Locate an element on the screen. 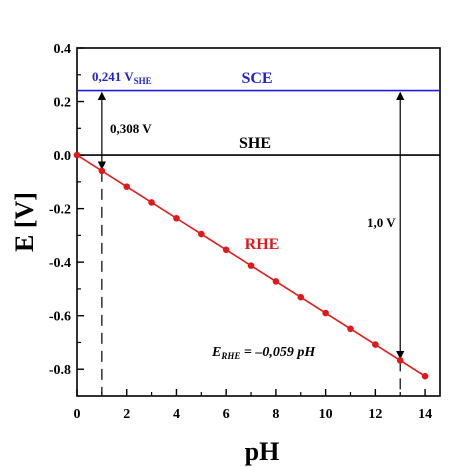 This screenshot has height=467, width=474. span-value-label: 1,0 V is located at coordinates (381, 222).